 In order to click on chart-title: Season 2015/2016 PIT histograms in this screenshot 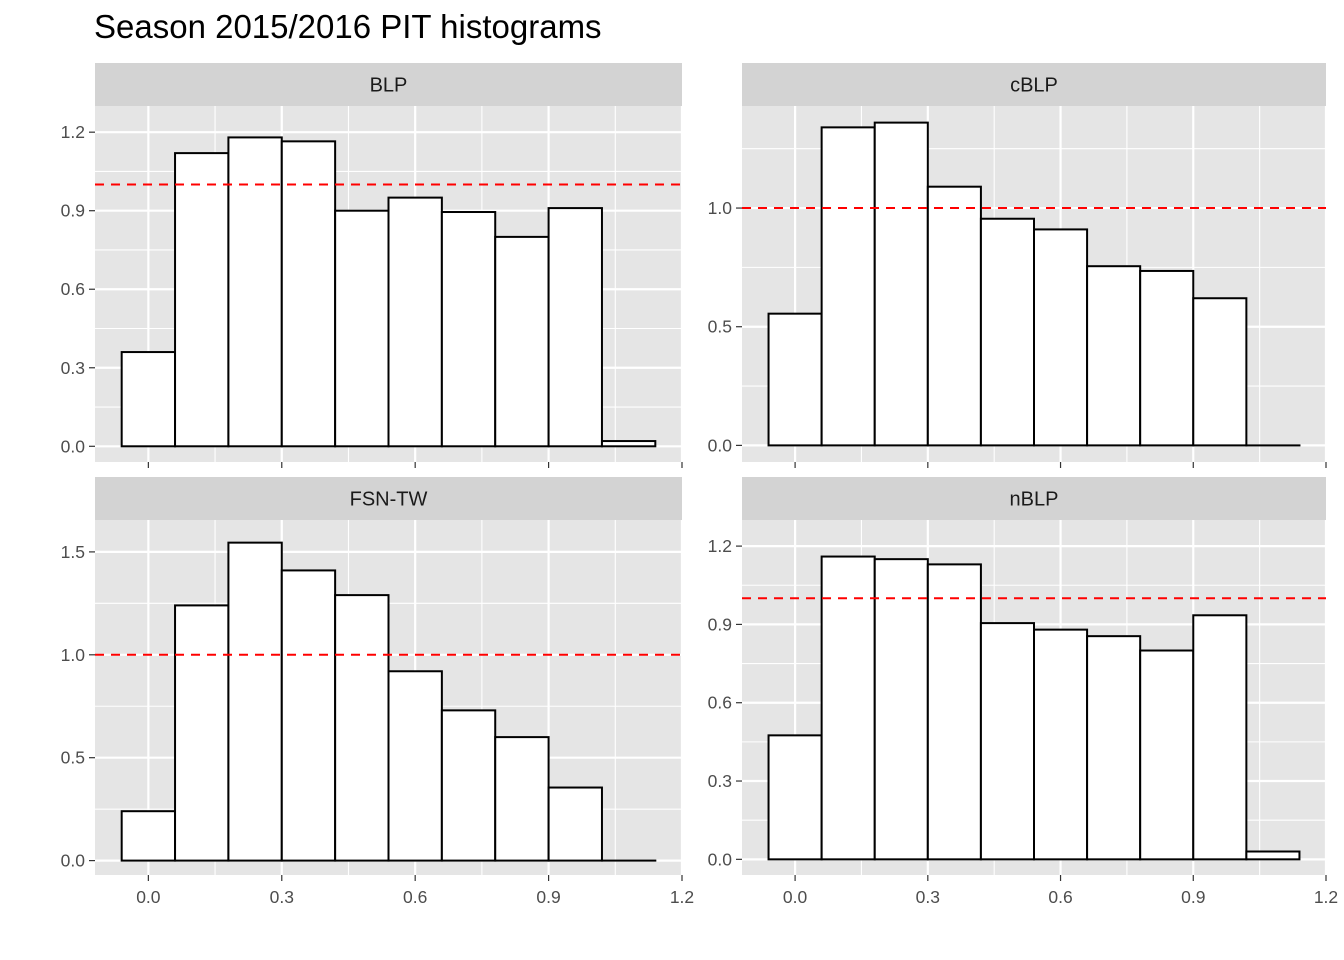, I will do `click(348, 26)`.